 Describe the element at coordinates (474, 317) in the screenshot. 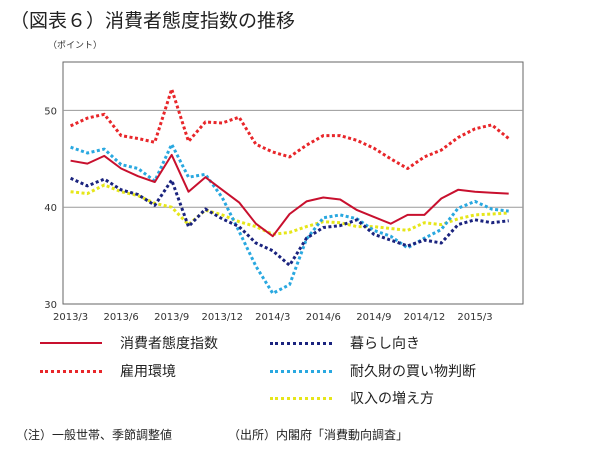

I see `x-tick-label: 2015/3` at that location.